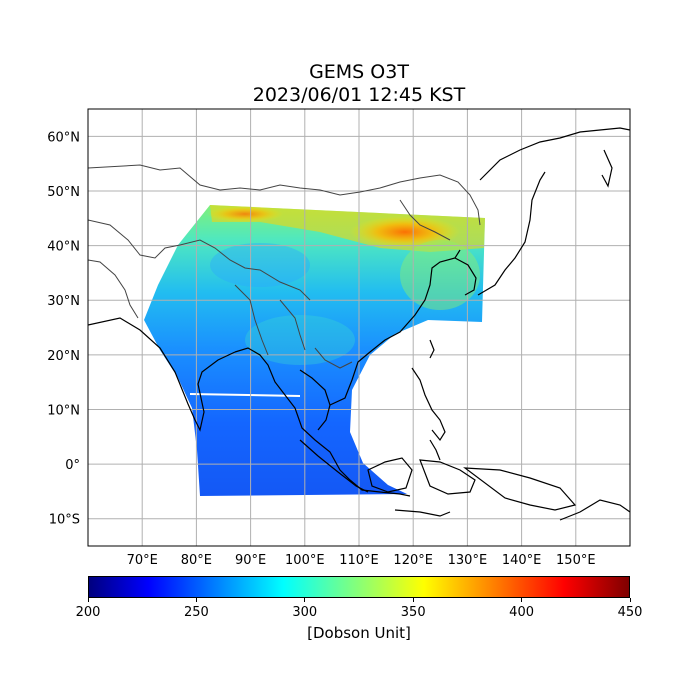  What do you see at coordinates (630, 612) in the screenshot?
I see `colorbar-tick-label: 450` at bounding box center [630, 612].